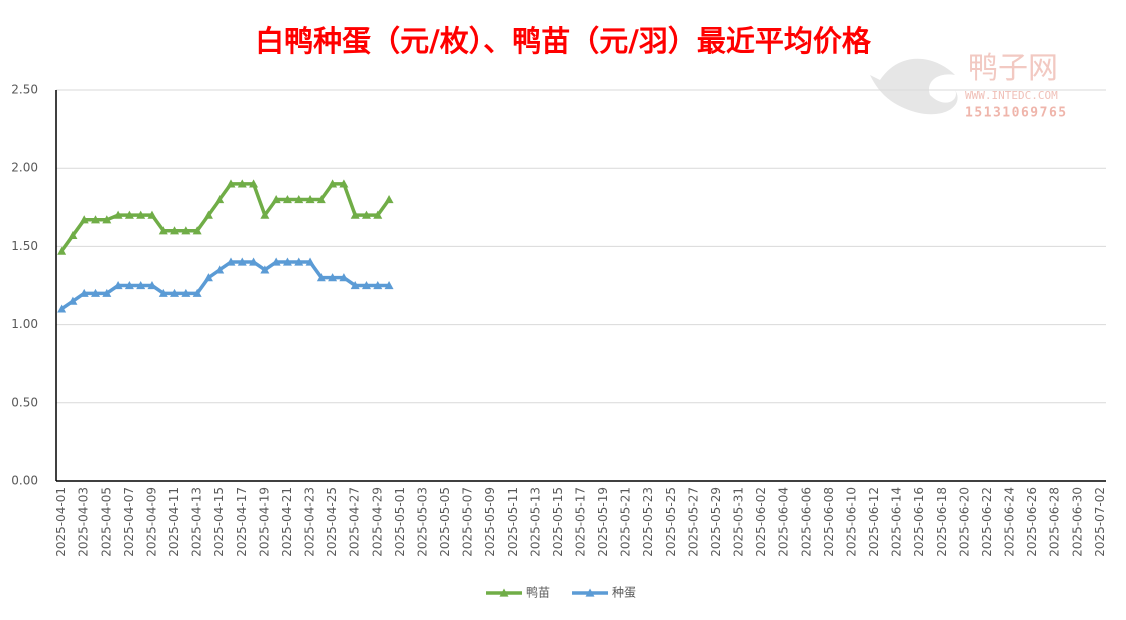 The width and height of the screenshot is (1126, 620). Describe the element at coordinates (24, 481) in the screenshot. I see `y-tick-label: 0.00` at that location.